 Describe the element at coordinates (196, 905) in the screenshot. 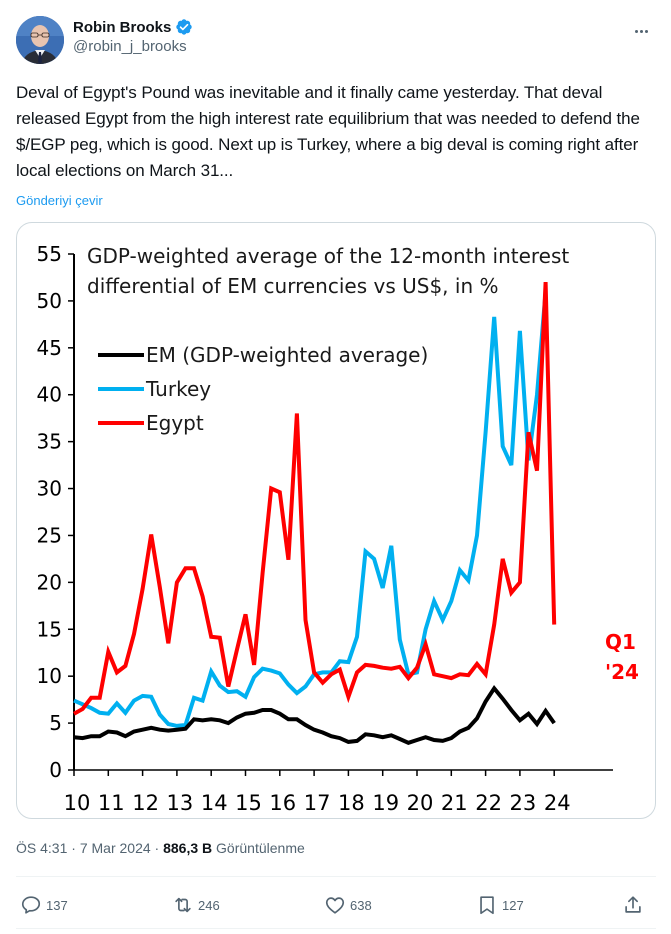

I see `repost-button: 246` at that location.